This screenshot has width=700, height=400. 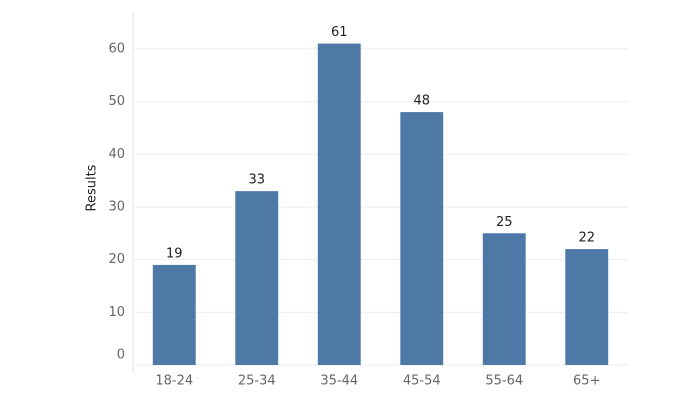 I want to click on x-tick-label: 55-64, so click(x=504, y=381).